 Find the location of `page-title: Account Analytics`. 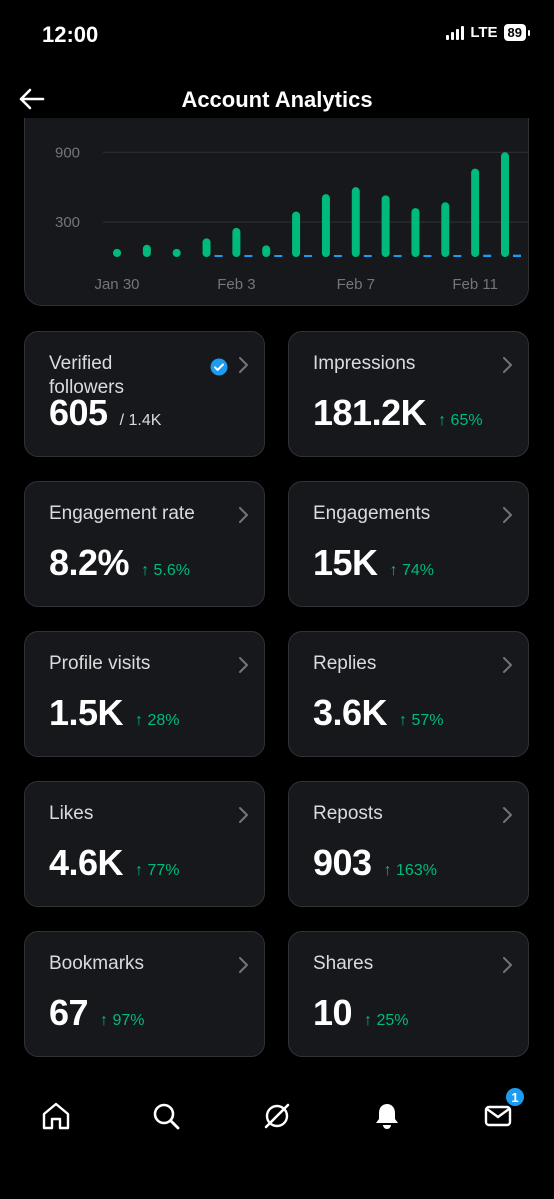

page-title: Account Analytics is located at coordinates (277, 99).